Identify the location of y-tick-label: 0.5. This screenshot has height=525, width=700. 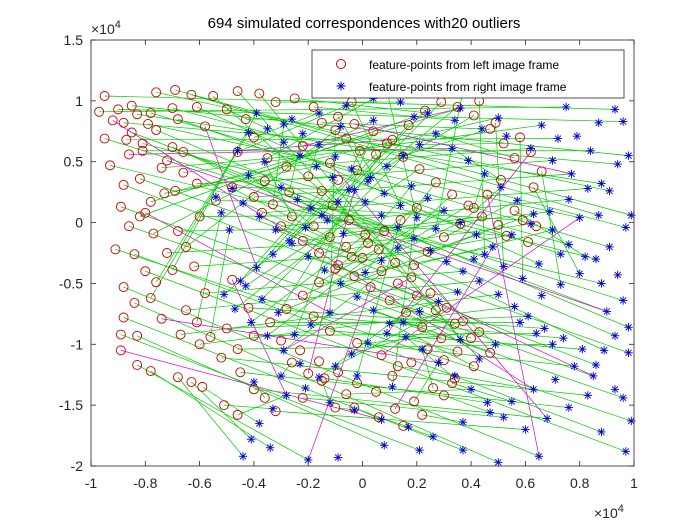
(74, 162).